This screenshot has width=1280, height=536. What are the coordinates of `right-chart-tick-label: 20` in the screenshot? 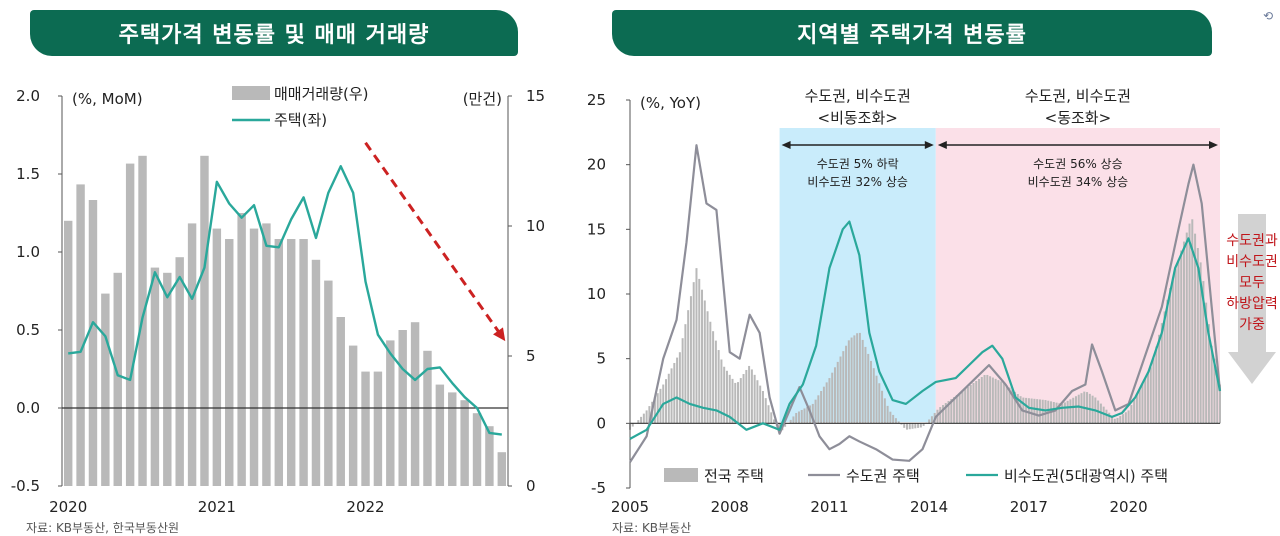 It's located at (596, 165).